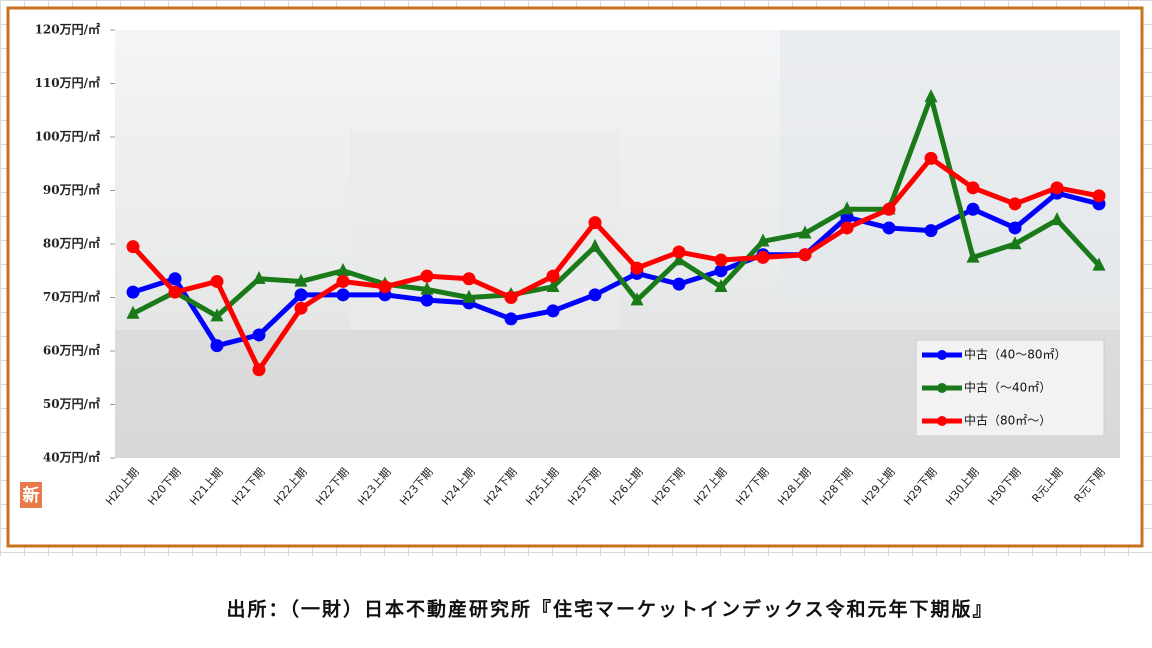 The height and width of the screenshot is (648, 1152). I want to click on badge-box, so click(31, 495).